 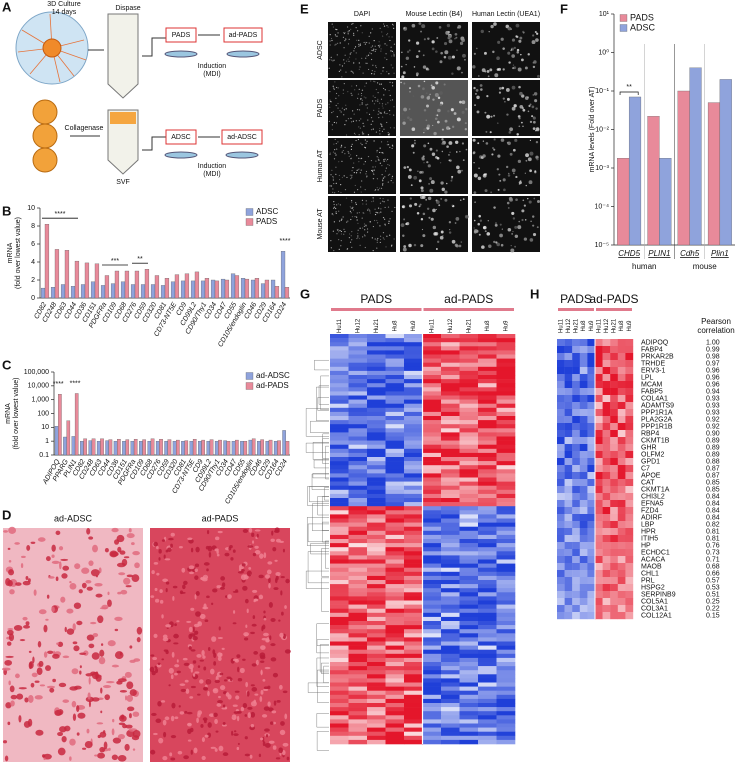 I want to click on tube, so click(x=123, y=142).